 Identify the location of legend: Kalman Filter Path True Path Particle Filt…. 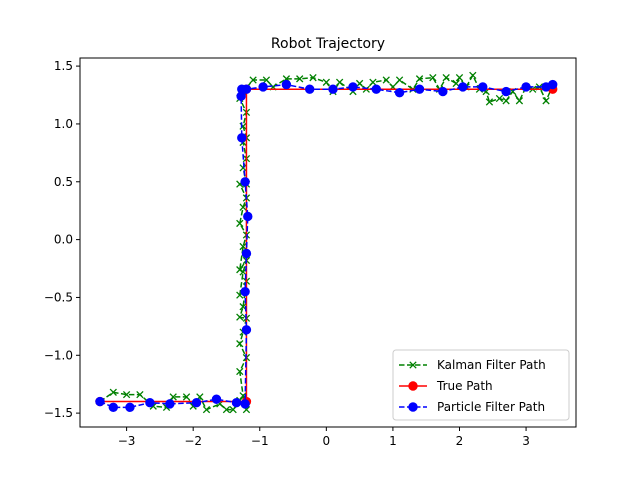
(481, 385).